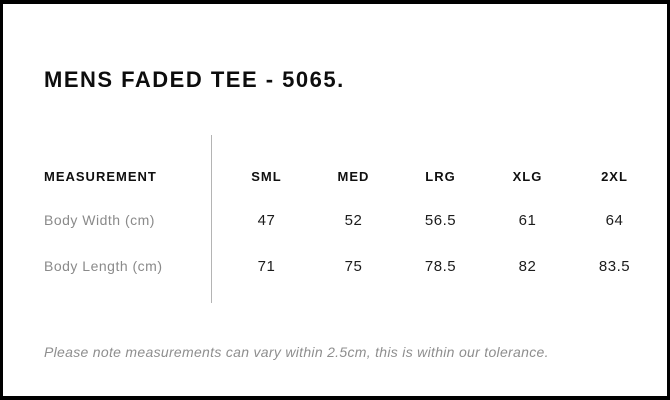 The image size is (670, 400). Describe the element at coordinates (614, 220) in the screenshot. I see `cell-body-width-2xl: 64` at that location.